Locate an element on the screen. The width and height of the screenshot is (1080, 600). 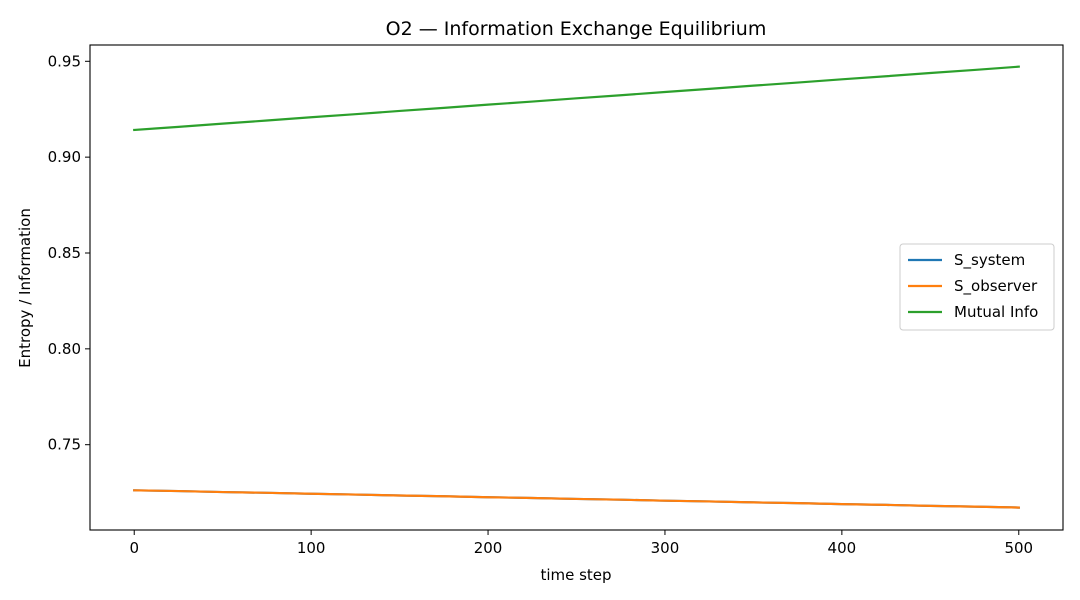
chart-title: O2 — Information Exchange Equilibrium is located at coordinates (576, 29).